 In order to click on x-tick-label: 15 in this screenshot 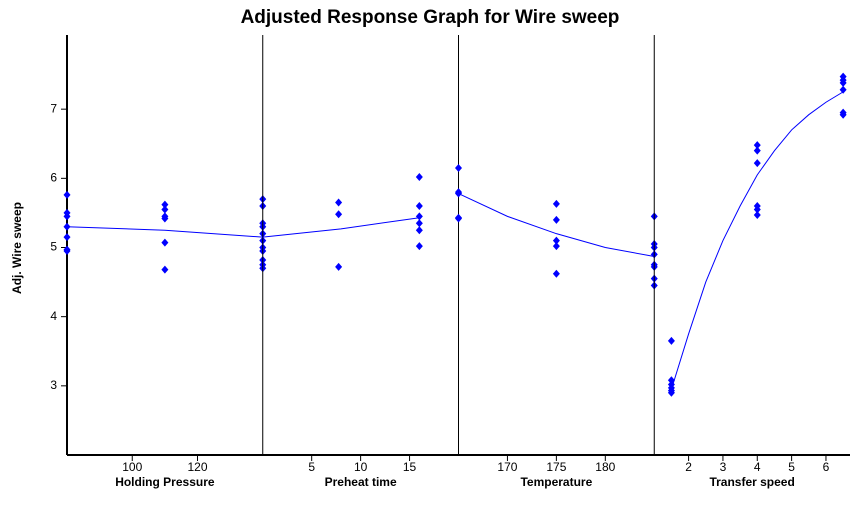, I will do `click(410, 467)`.